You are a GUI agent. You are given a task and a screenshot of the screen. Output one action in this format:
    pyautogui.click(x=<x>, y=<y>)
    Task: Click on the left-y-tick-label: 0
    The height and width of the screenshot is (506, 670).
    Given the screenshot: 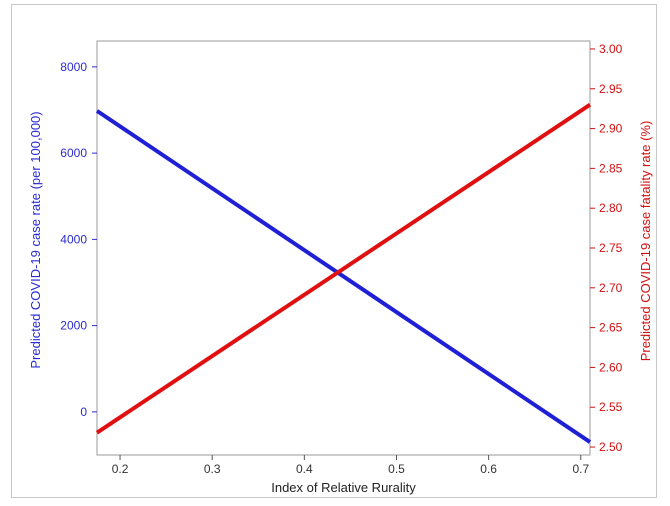 What is the action you would take?
    pyautogui.click(x=83, y=412)
    